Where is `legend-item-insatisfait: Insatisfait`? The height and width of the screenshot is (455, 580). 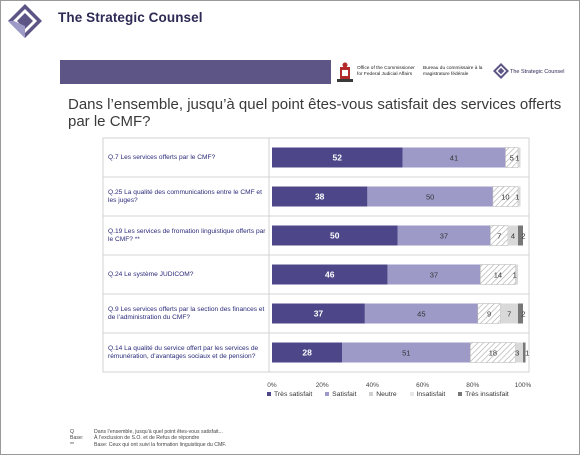
legend-item-insatisfait: Insatisfait is located at coordinates (427, 394).